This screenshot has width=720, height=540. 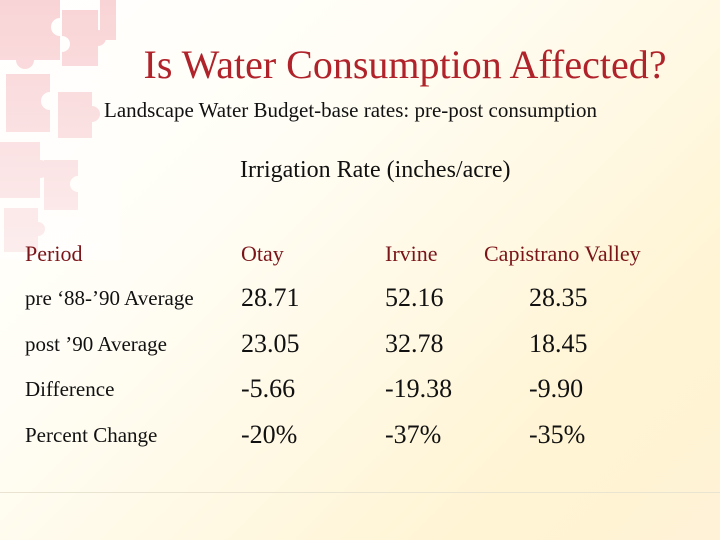 What do you see at coordinates (375, 170) in the screenshot?
I see `table-title: Irrigation Rate (inches/acre)` at bounding box center [375, 170].